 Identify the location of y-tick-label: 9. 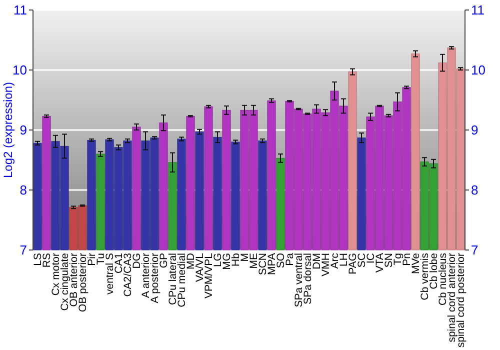
(23, 130).